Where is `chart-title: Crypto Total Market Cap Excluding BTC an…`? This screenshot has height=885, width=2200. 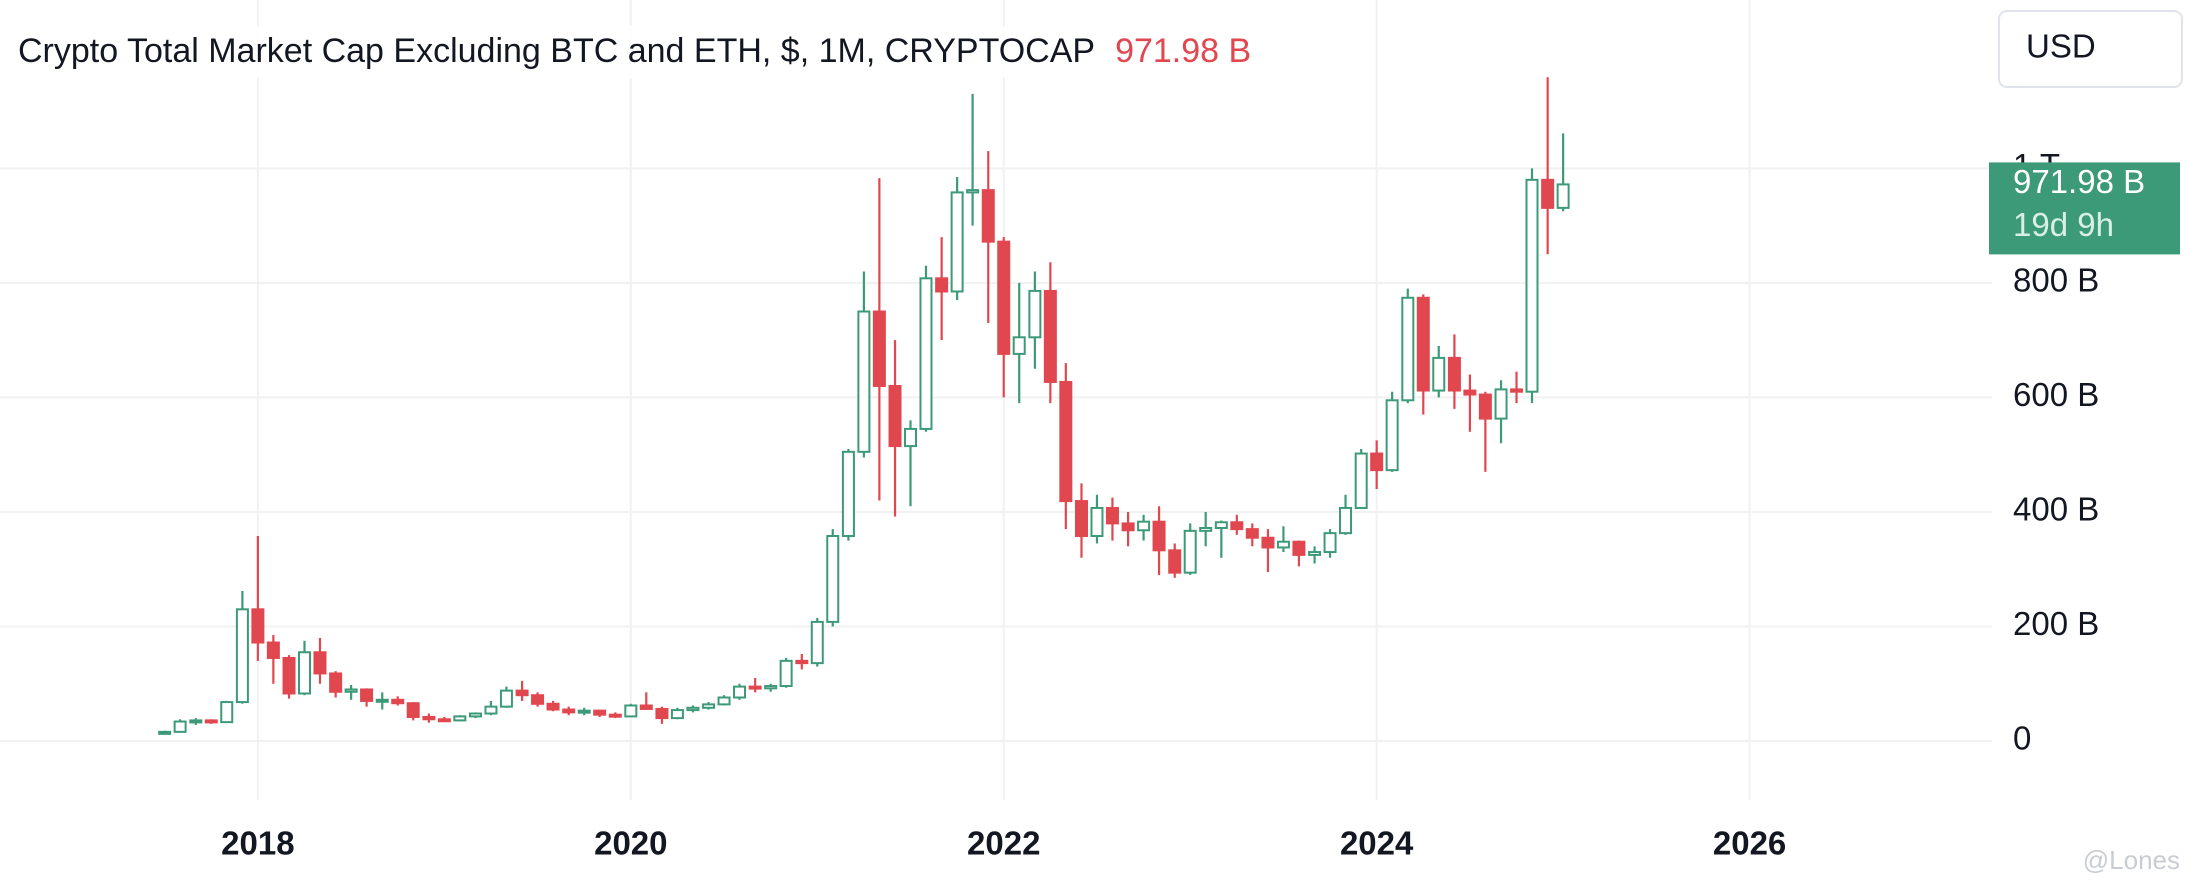 chart-title: Crypto Total Market Cap Excluding BTC an… is located at coordinates (634, 51).